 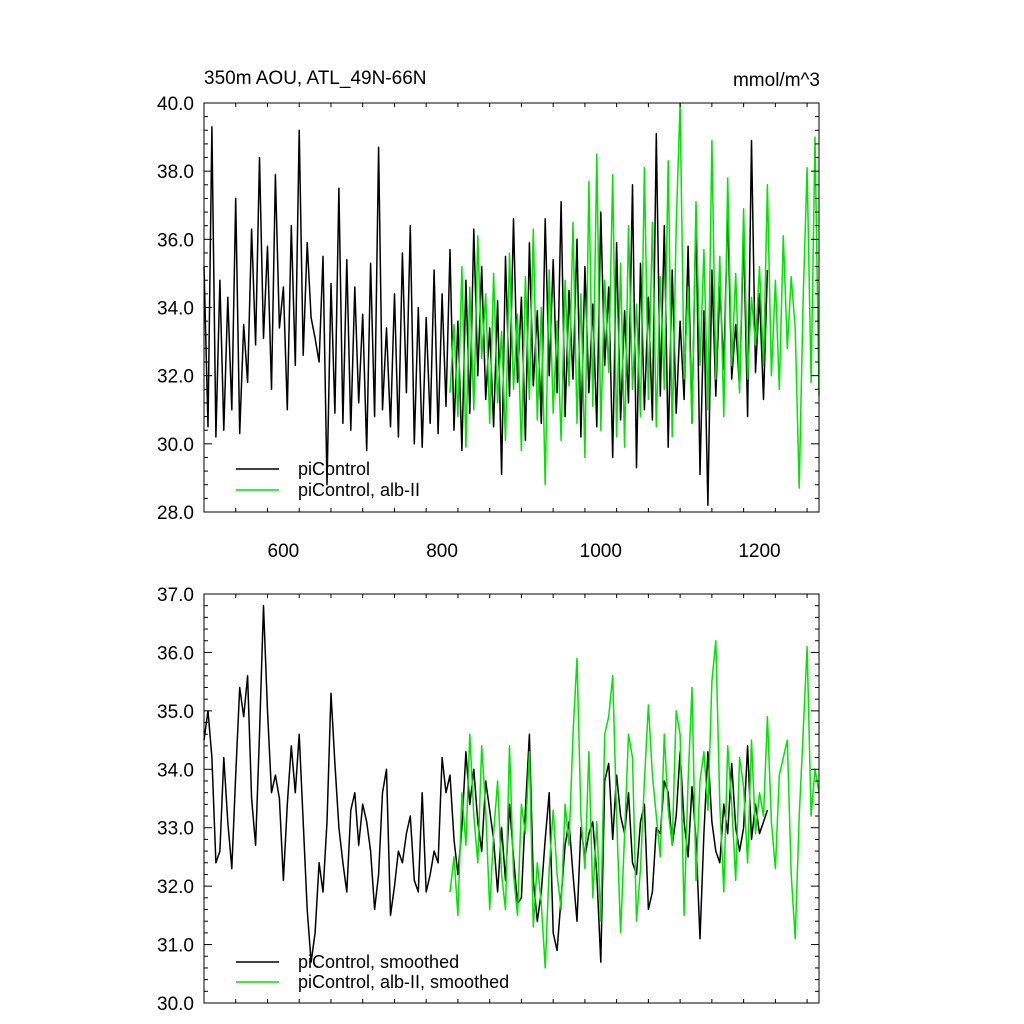 What do you see at coordinates (403, 982) in the screenshot?
I see `legend-label-alb-II-smoothed: piControl, alb-II, smoothed` at bounding box center [403, 982].